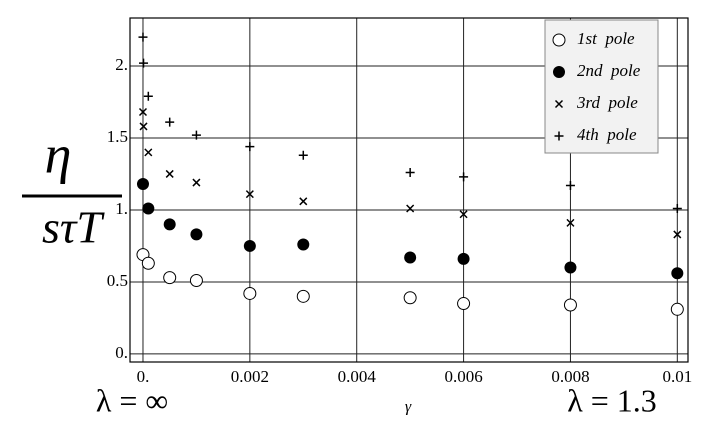 The image size is (707, 430). I want to click on annotation: λ = 1.3, so click(612, 400).